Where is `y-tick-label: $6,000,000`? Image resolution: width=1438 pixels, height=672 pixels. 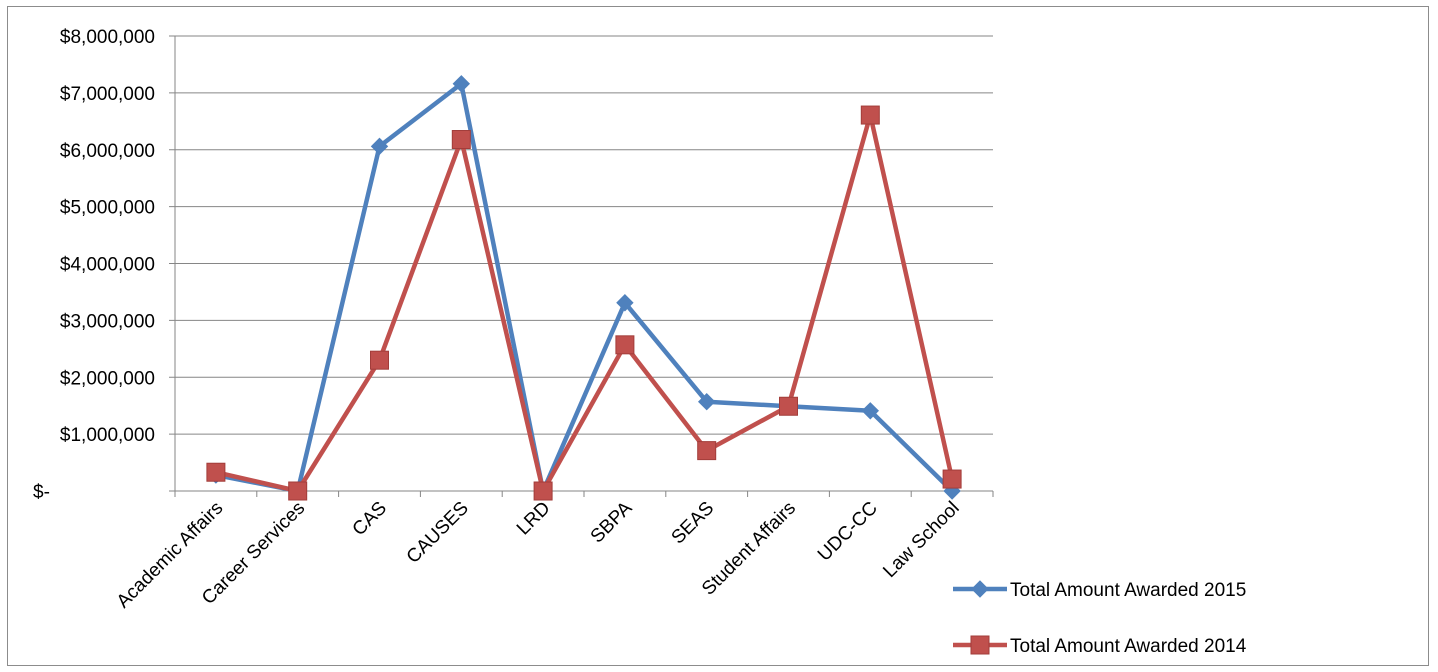
y-tick-label: $6,000,000 is located at coordinates (107, 151).